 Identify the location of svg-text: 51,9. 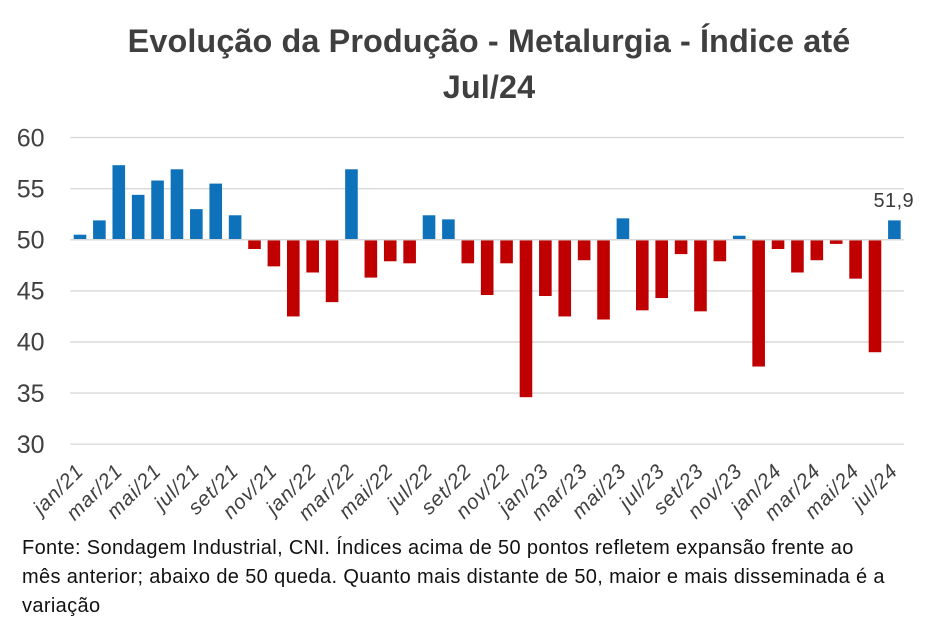
(894, 201).